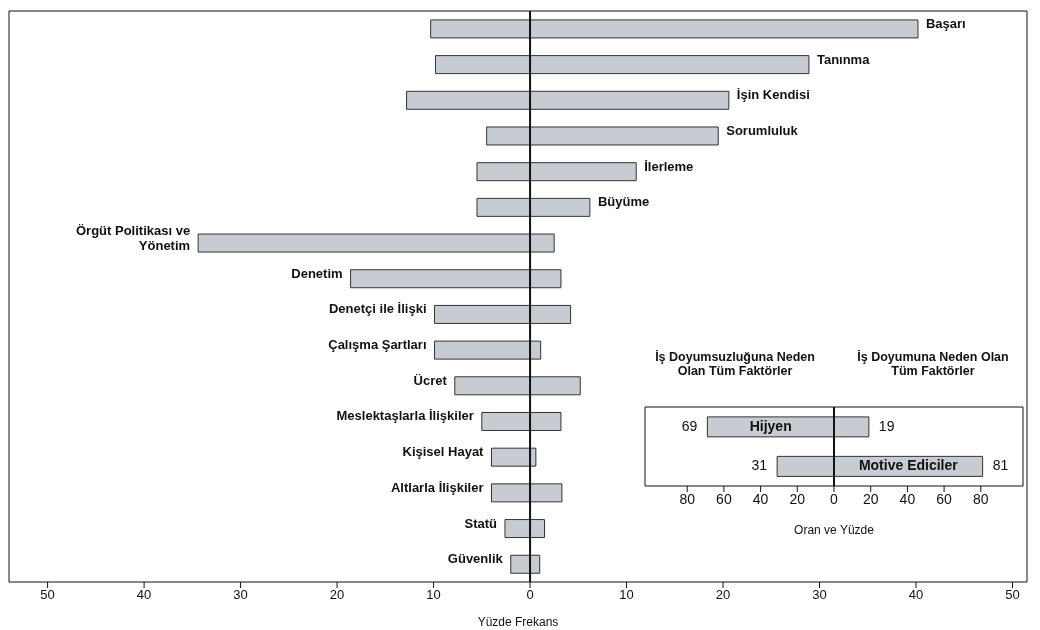 The width and height of the screenshot is (1040, 630). What do you see at coordinates (437, 488) in the screenshot?
I see `y-tick-label: Altlarla İlişkiler` at bounding box center [437, 488].